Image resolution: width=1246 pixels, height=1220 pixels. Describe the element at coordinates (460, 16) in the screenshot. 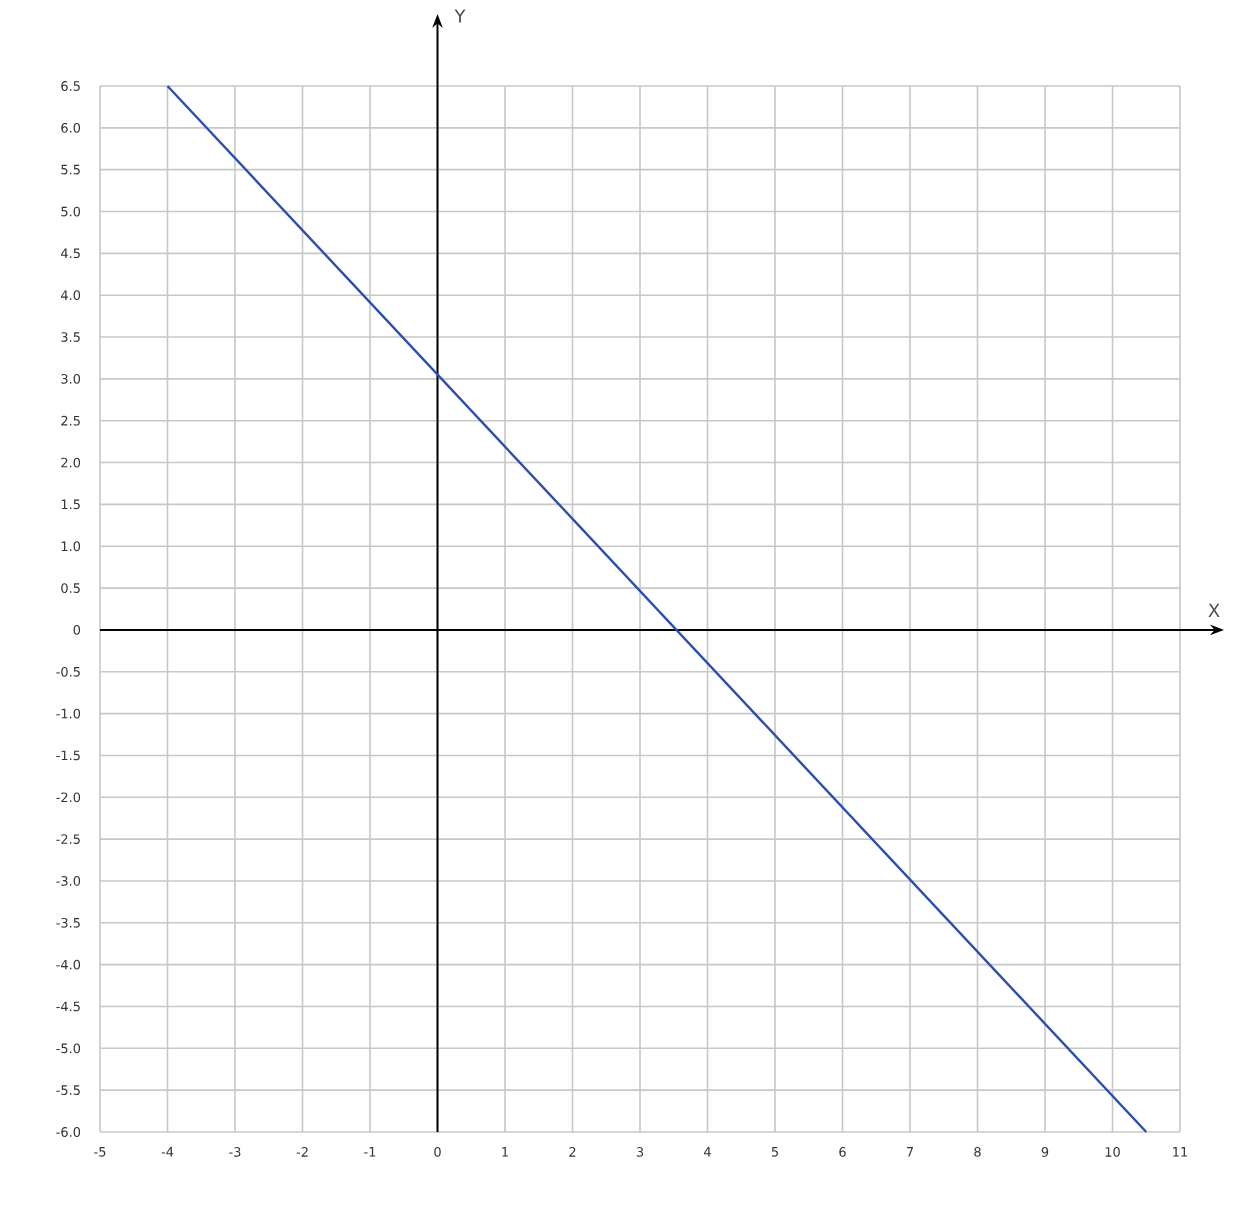

I see `y-axis-title: Y` at that location.